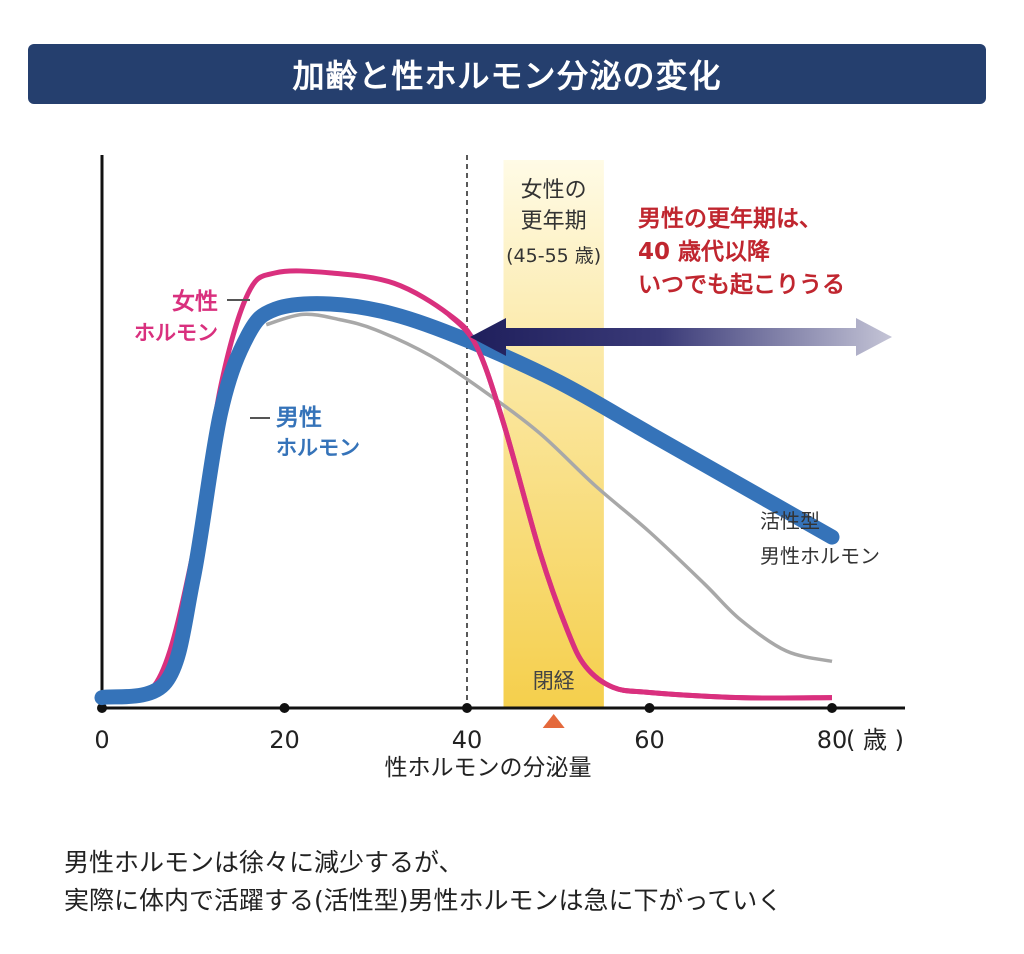 This screenshot has width=1024, height=954. Describe the element at coordinates (554, 190) in the screenshot. I see `band-label-line1: 女性の` at that location.